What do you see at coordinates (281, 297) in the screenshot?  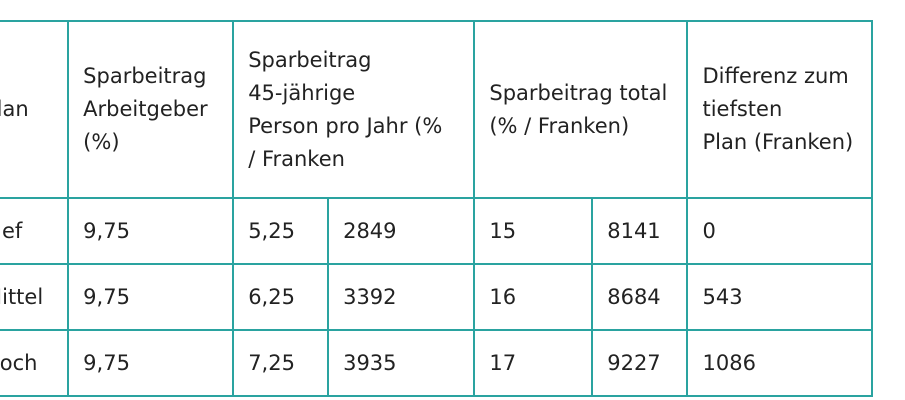 I see `cell-person-pct: 6,25` at bounding box center [281, 297].